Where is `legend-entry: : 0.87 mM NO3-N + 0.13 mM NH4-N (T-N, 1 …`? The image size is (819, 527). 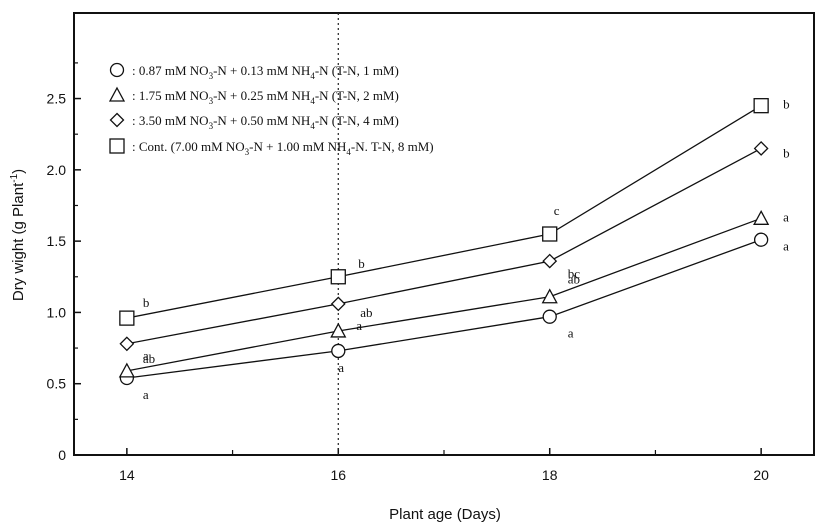
legend-entry: : 0.87 mM NO3-N + 0.13 mM NH4-N (T-N, 1 … is located at coordinates (265, 72).